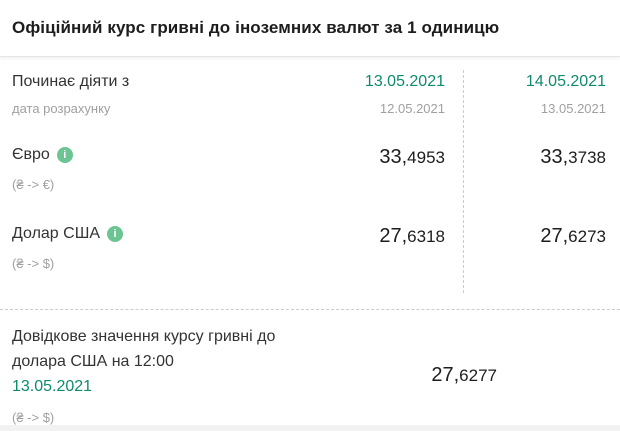  I want to click on currency-name-line: Долар США i, so click(153, 234).